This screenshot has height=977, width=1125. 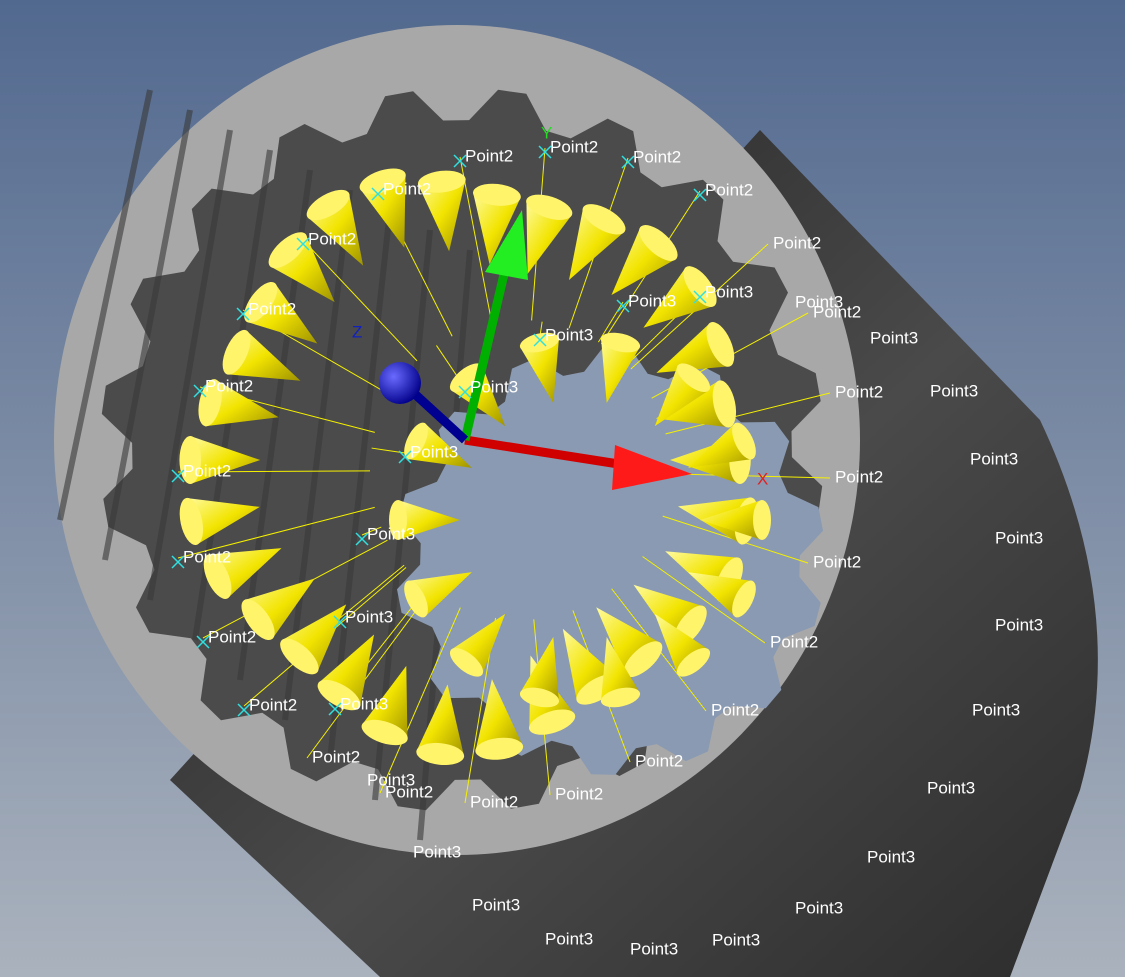 What do you see at coordinates (560, 306) in the screenshot?
I see `triad: X Y Z` at bounding box center [560, 306].